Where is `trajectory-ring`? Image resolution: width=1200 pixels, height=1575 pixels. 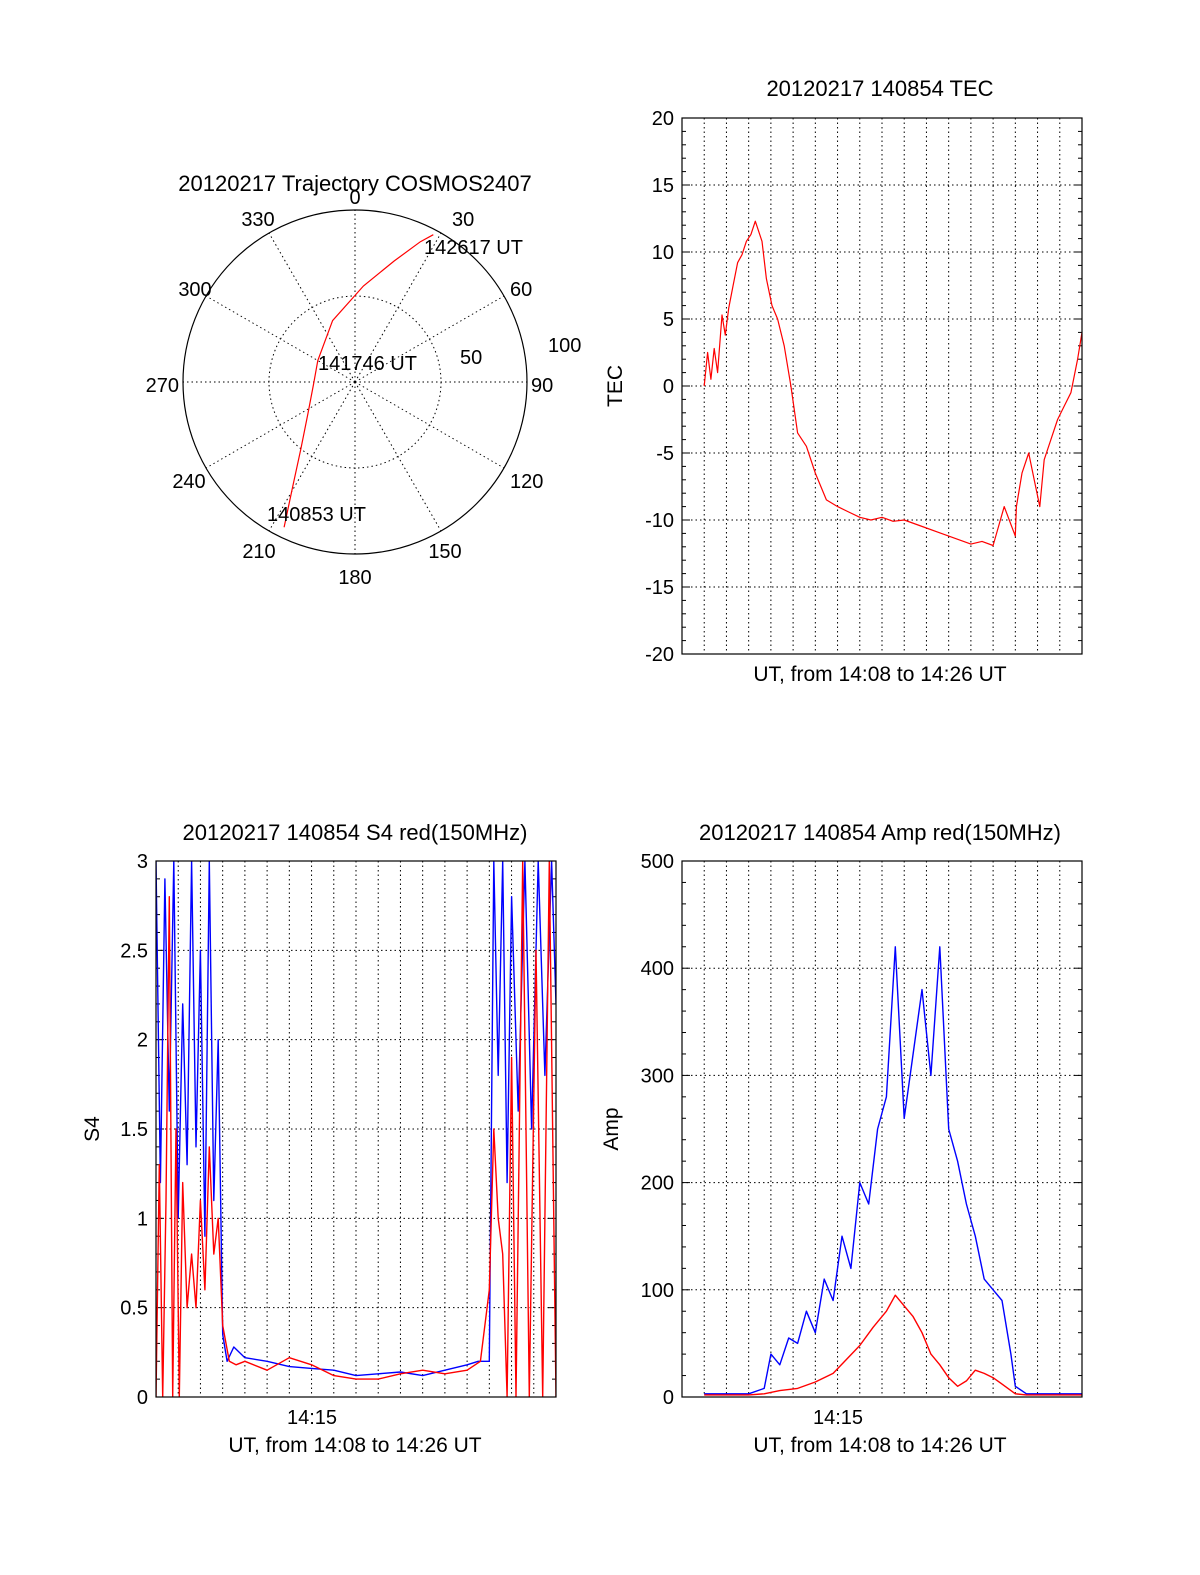 trajectory-ring is located at coordinates (355, 382).